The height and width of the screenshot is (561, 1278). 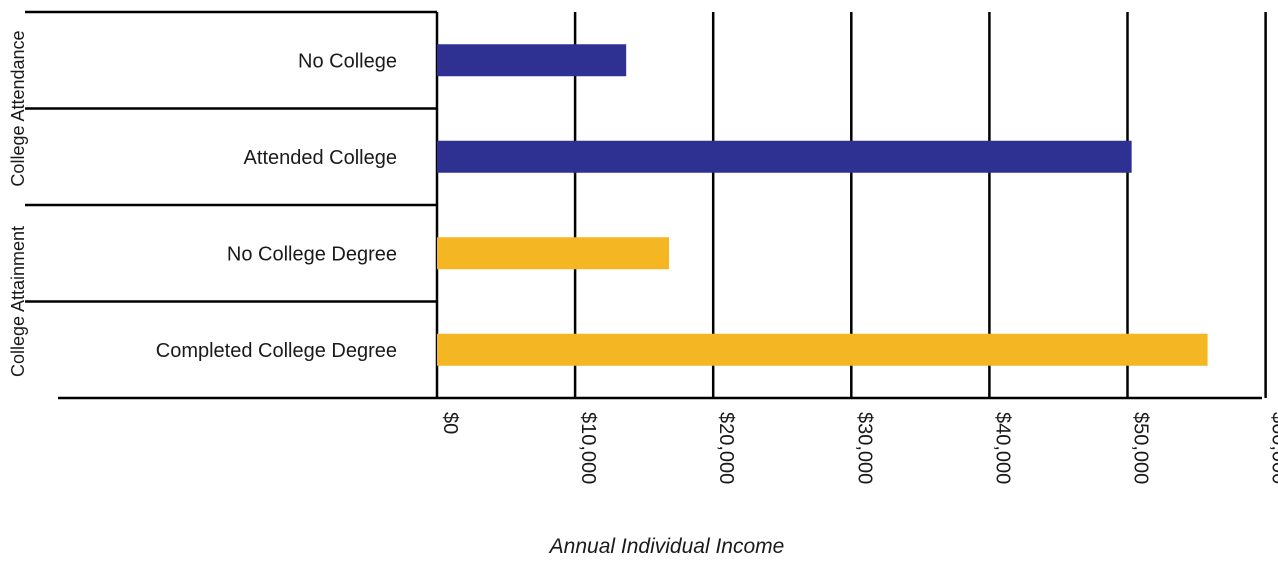 I want to click on x-tick-label-2: $20,000, so click(x=726, y=448).